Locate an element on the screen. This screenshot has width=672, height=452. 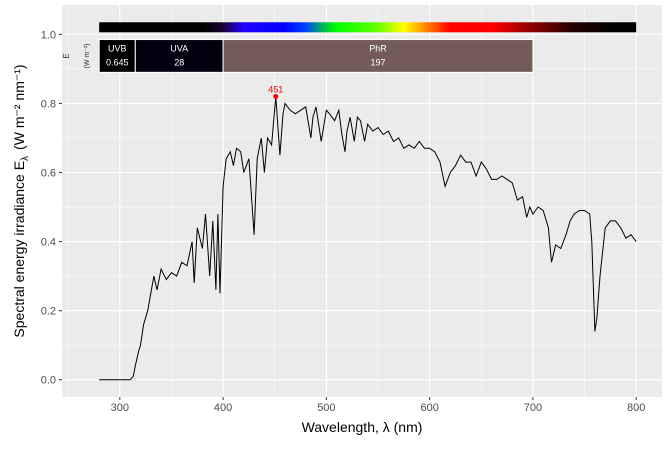
y-tick-label: 0.0 is located at coordinates (48, 381).